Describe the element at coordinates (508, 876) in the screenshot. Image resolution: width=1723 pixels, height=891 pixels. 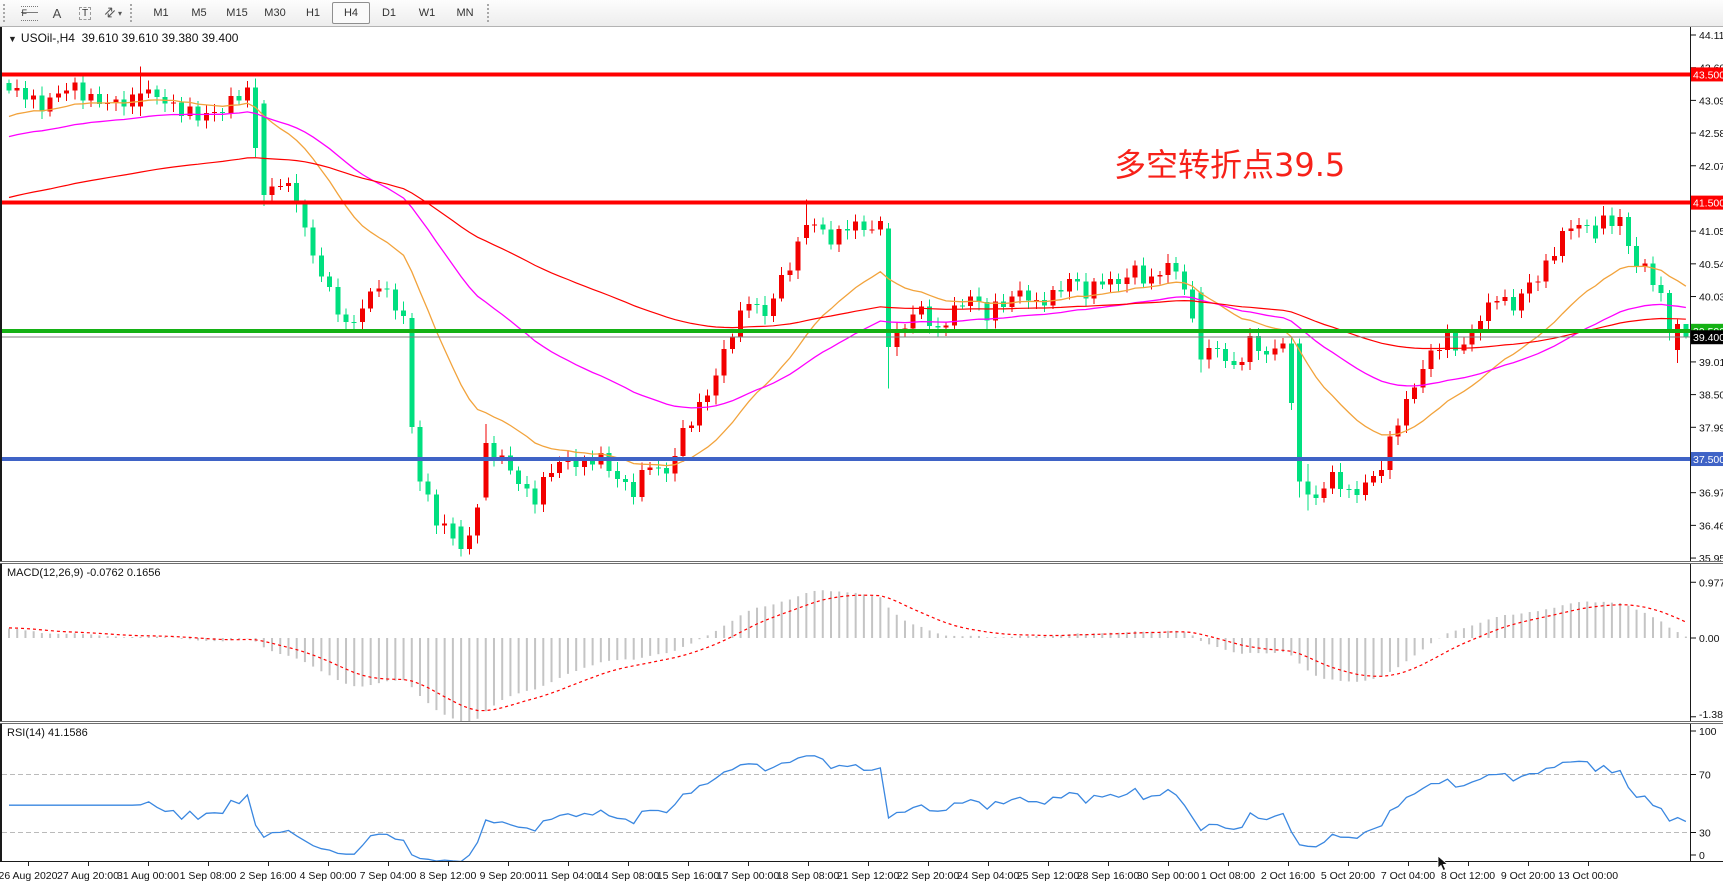
I see `time-label: 9 Sep 20:00` at that location.